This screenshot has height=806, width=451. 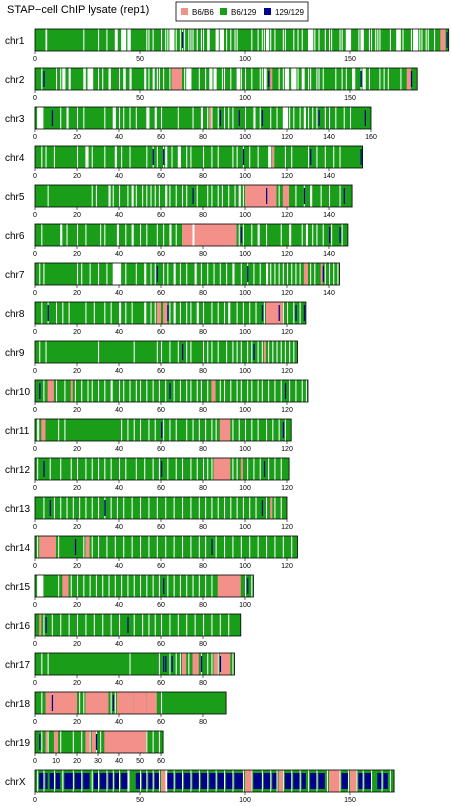 What do you see at coordinates (17, 743) in the screenshot?
I see `chromosome-label: chr19` at bounding box center [17, 743].